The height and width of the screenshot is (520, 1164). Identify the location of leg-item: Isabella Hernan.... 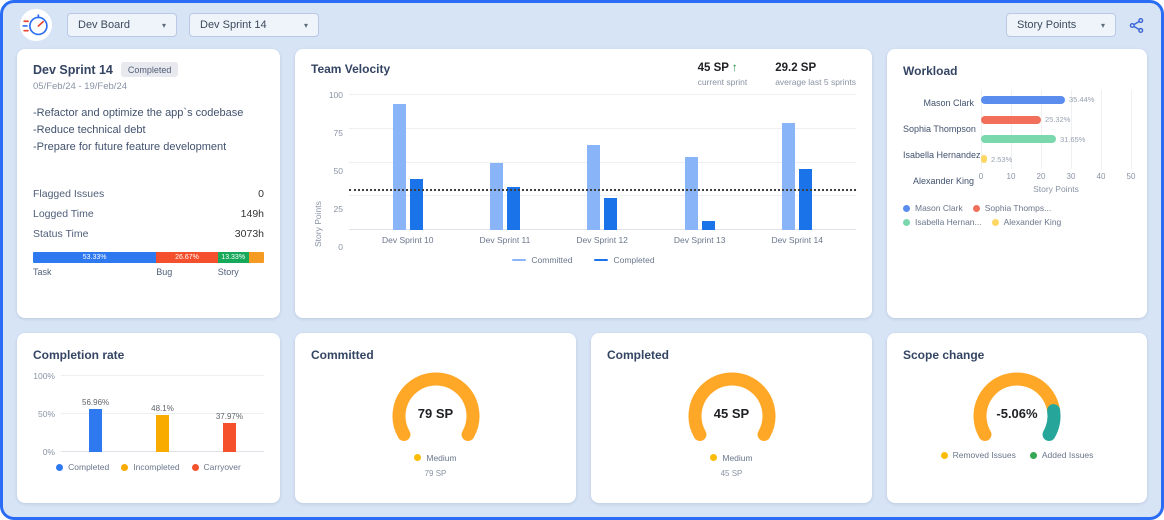
(942, 222).